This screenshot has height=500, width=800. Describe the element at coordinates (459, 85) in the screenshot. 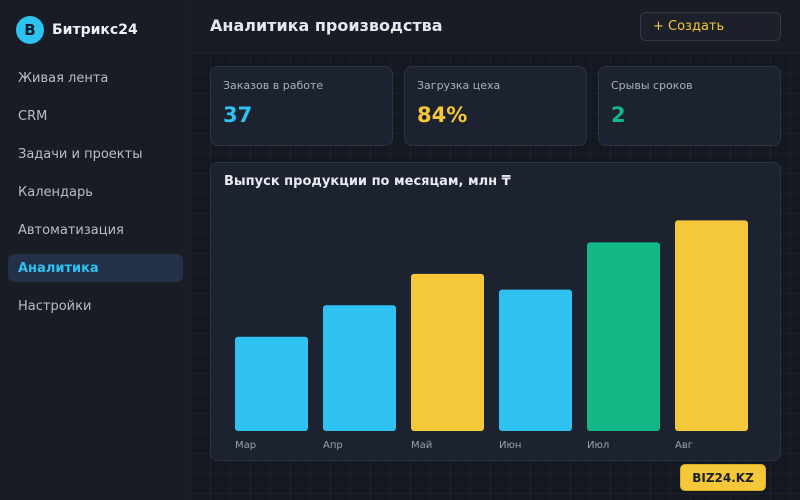

I see `kpi-label: Загрузка цеха` at that location.